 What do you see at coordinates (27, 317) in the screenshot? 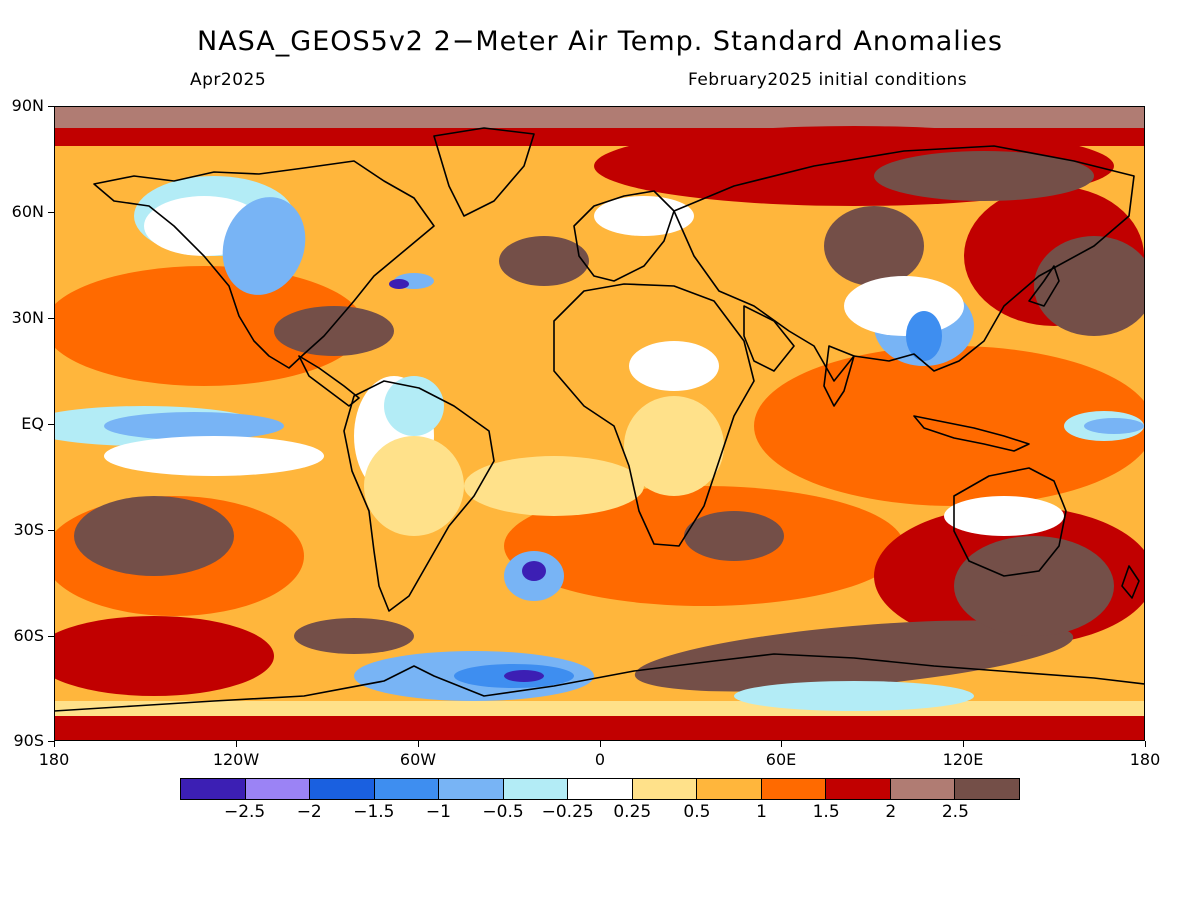
I see `y-label-30n: 30N` at bounding box center [27, 317].